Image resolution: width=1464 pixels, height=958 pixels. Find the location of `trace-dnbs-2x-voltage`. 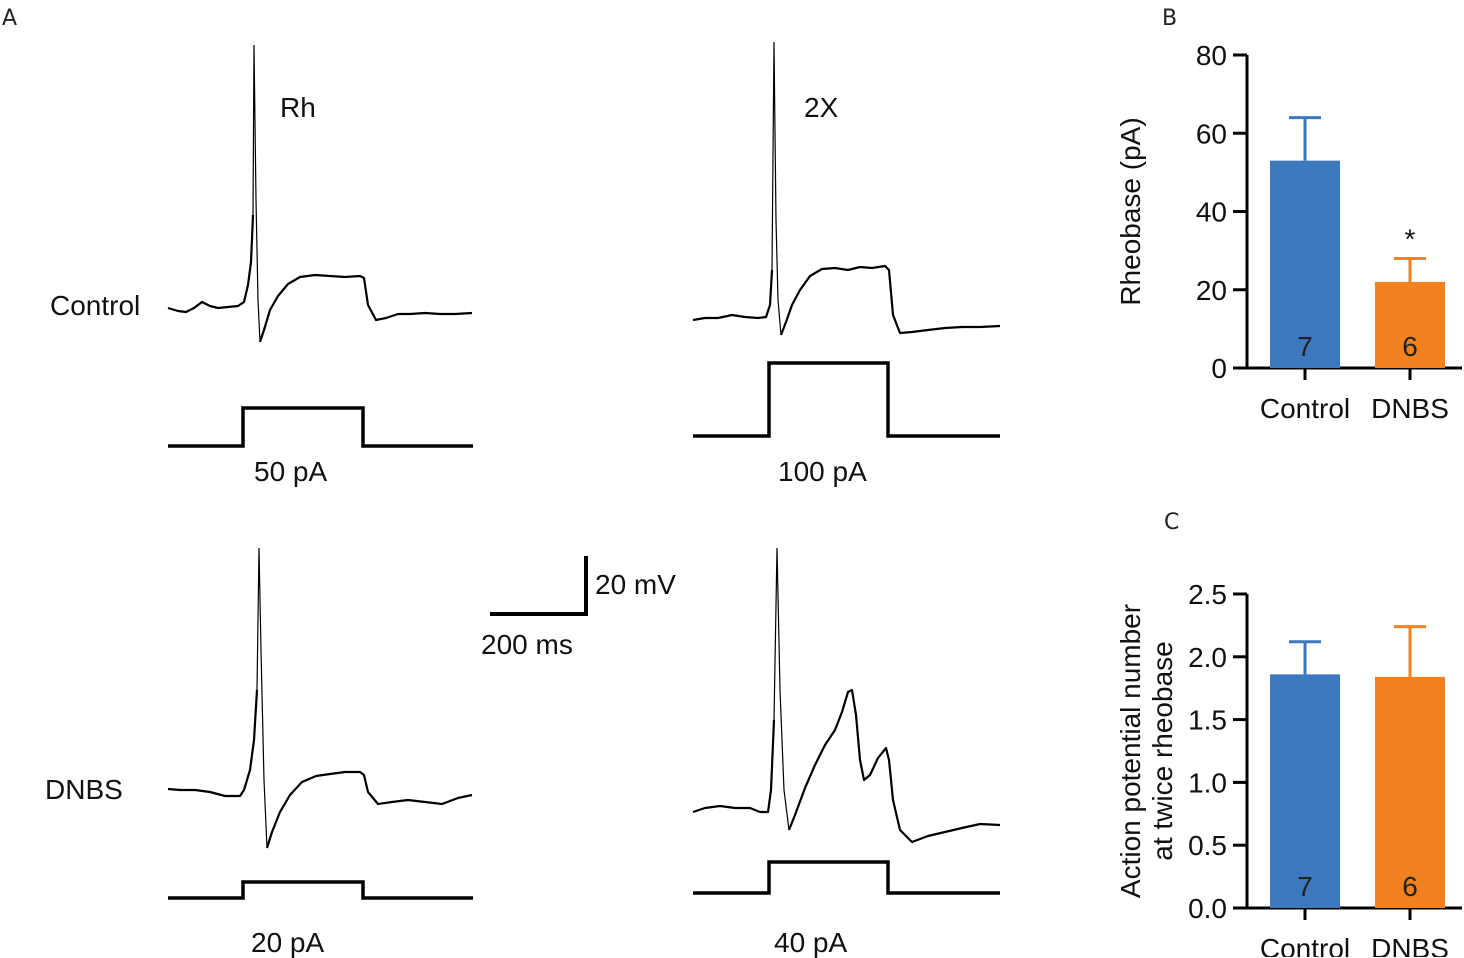

trace-dnbs-2x-voltage is located at coordinates (734, 766).